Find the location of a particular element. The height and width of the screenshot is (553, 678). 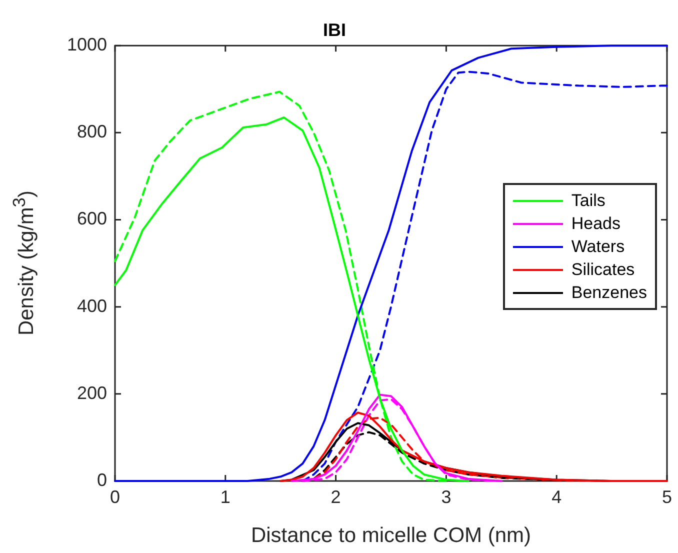

y-tick-label: 0 is located at coordinates (101, 480).